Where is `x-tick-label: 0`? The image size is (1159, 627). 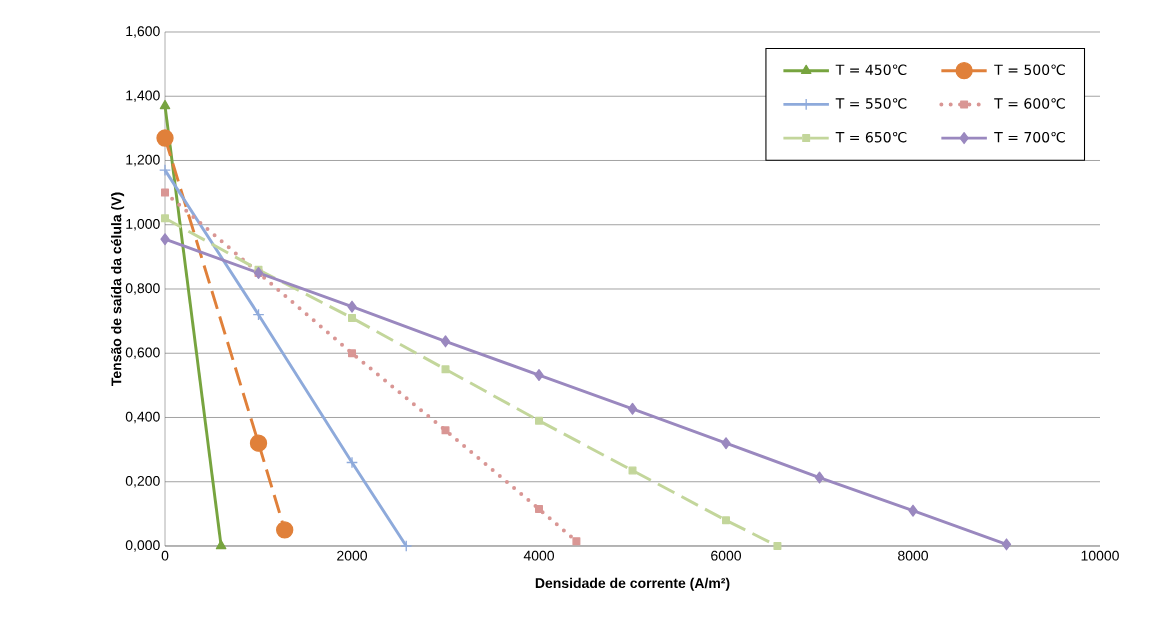
x-tick-label: 0 is located at coordinates (165, 555).